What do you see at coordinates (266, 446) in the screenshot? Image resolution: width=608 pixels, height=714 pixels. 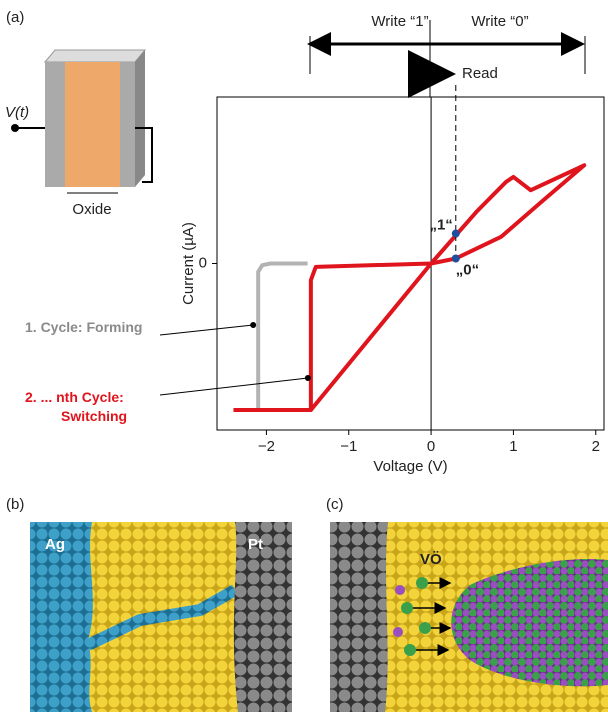 I see `x-tick-label: −2` at bounding box center [266, 446].